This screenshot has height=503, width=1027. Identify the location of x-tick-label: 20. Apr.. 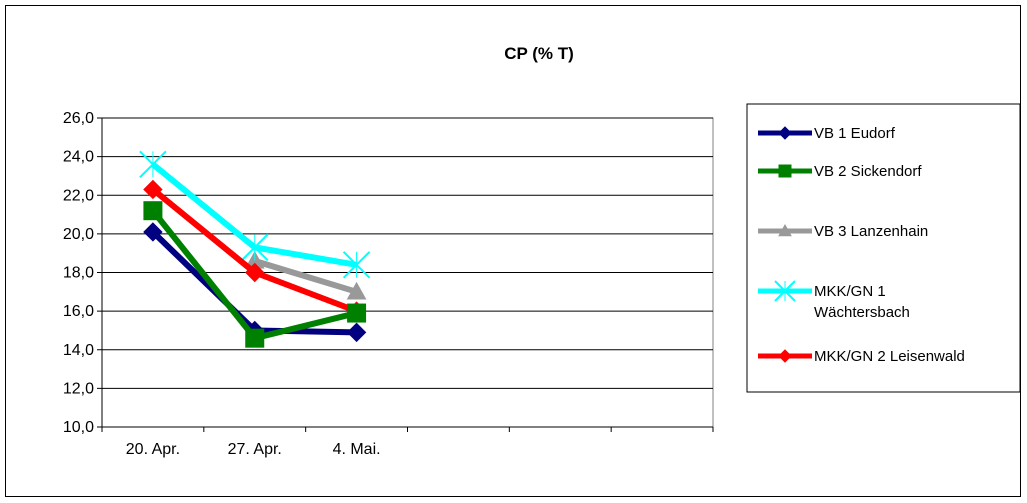
(153, 449).